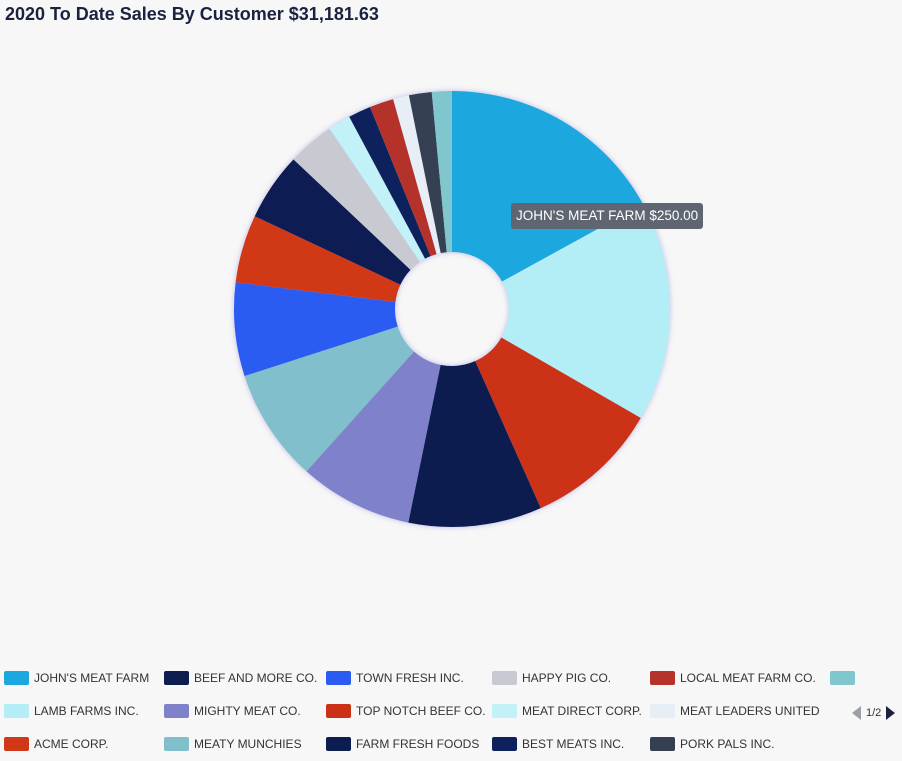 The height and width of the screenshot is (761, 902). I want to click on slice-tooltip: JOHN'S MEAT FARM $250.00, so click(607, 216).